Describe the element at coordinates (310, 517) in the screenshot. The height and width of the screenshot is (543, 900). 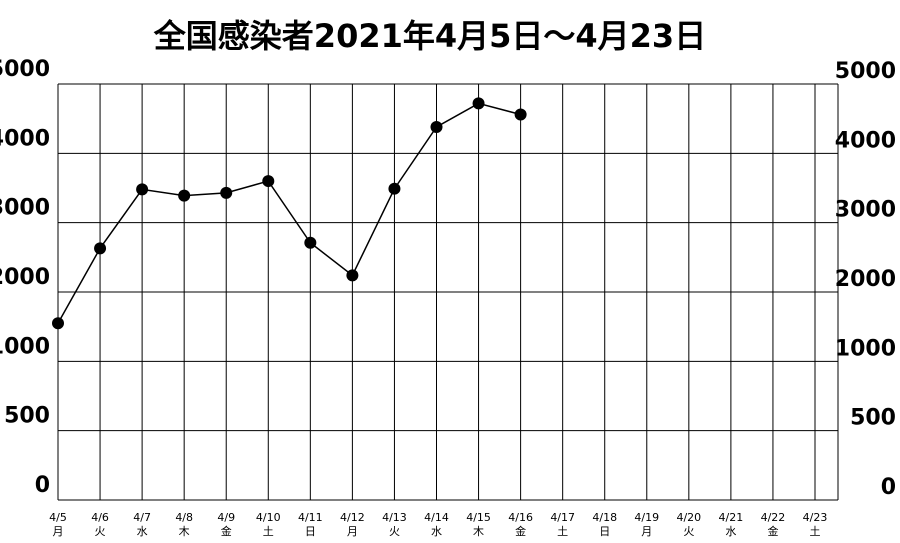
I see `x-tick-label: 4/11` at that location.